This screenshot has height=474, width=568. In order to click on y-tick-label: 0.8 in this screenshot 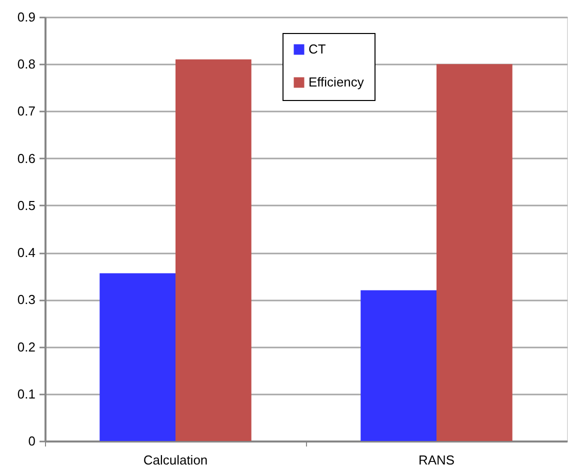, I will do `click(26, 64)`.